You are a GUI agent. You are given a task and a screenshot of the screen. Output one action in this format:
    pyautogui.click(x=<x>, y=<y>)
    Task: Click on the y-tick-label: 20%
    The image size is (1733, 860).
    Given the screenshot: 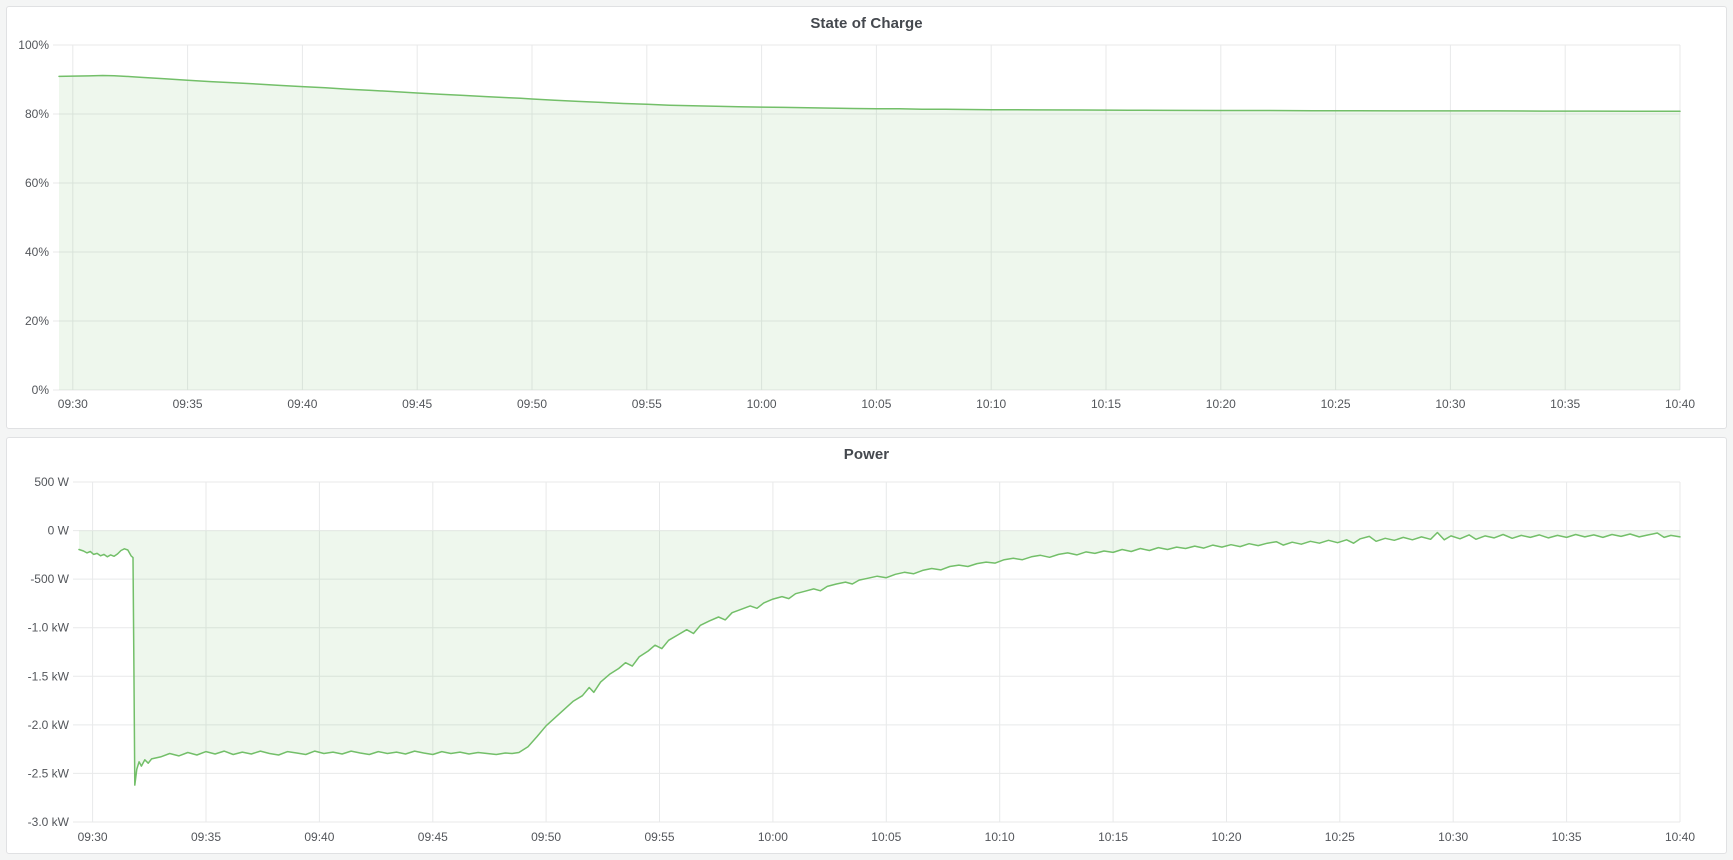 What is the action you would take?
    pyautogui.click(x=37, y=321)
    